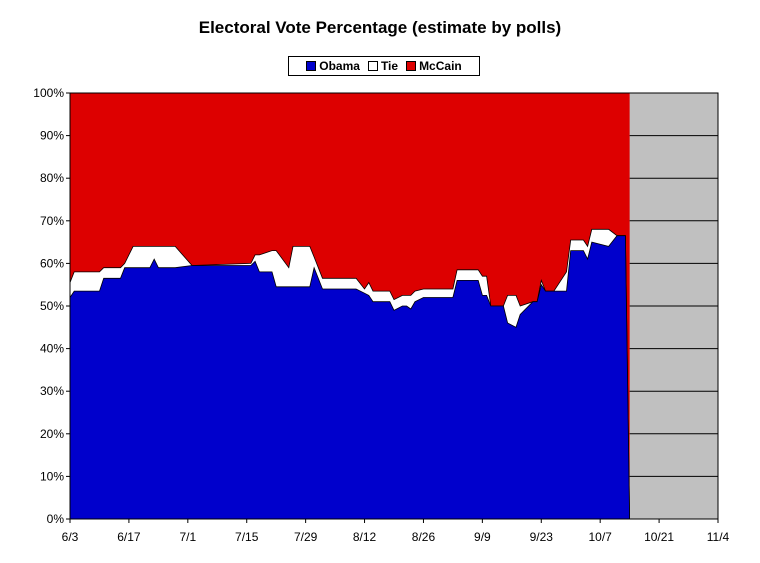 This screenshot has height=563, width=760. What do you see at coordinates (48, 93) in the screenshot?
I see `y-tick-label: 100%` at bounding box center [48, 93].